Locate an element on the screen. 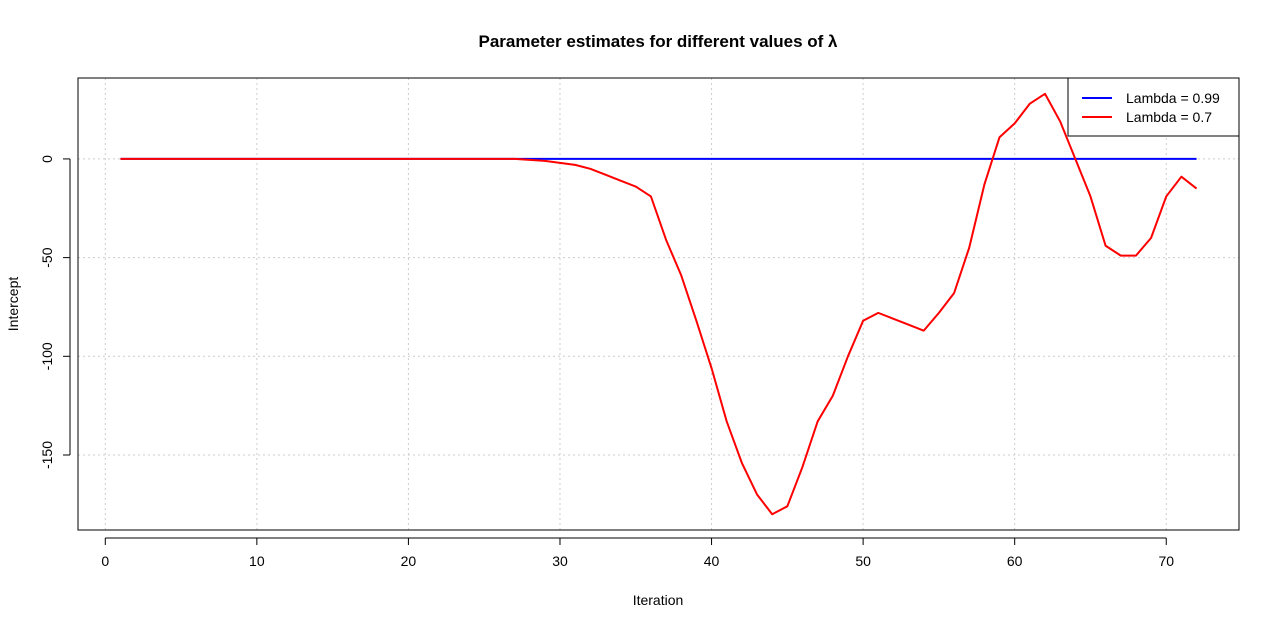 Image resolution: width=1280 pixels, height=629 pixels. x-tick-label-6: 60 is located at coordinates (1015, 561).